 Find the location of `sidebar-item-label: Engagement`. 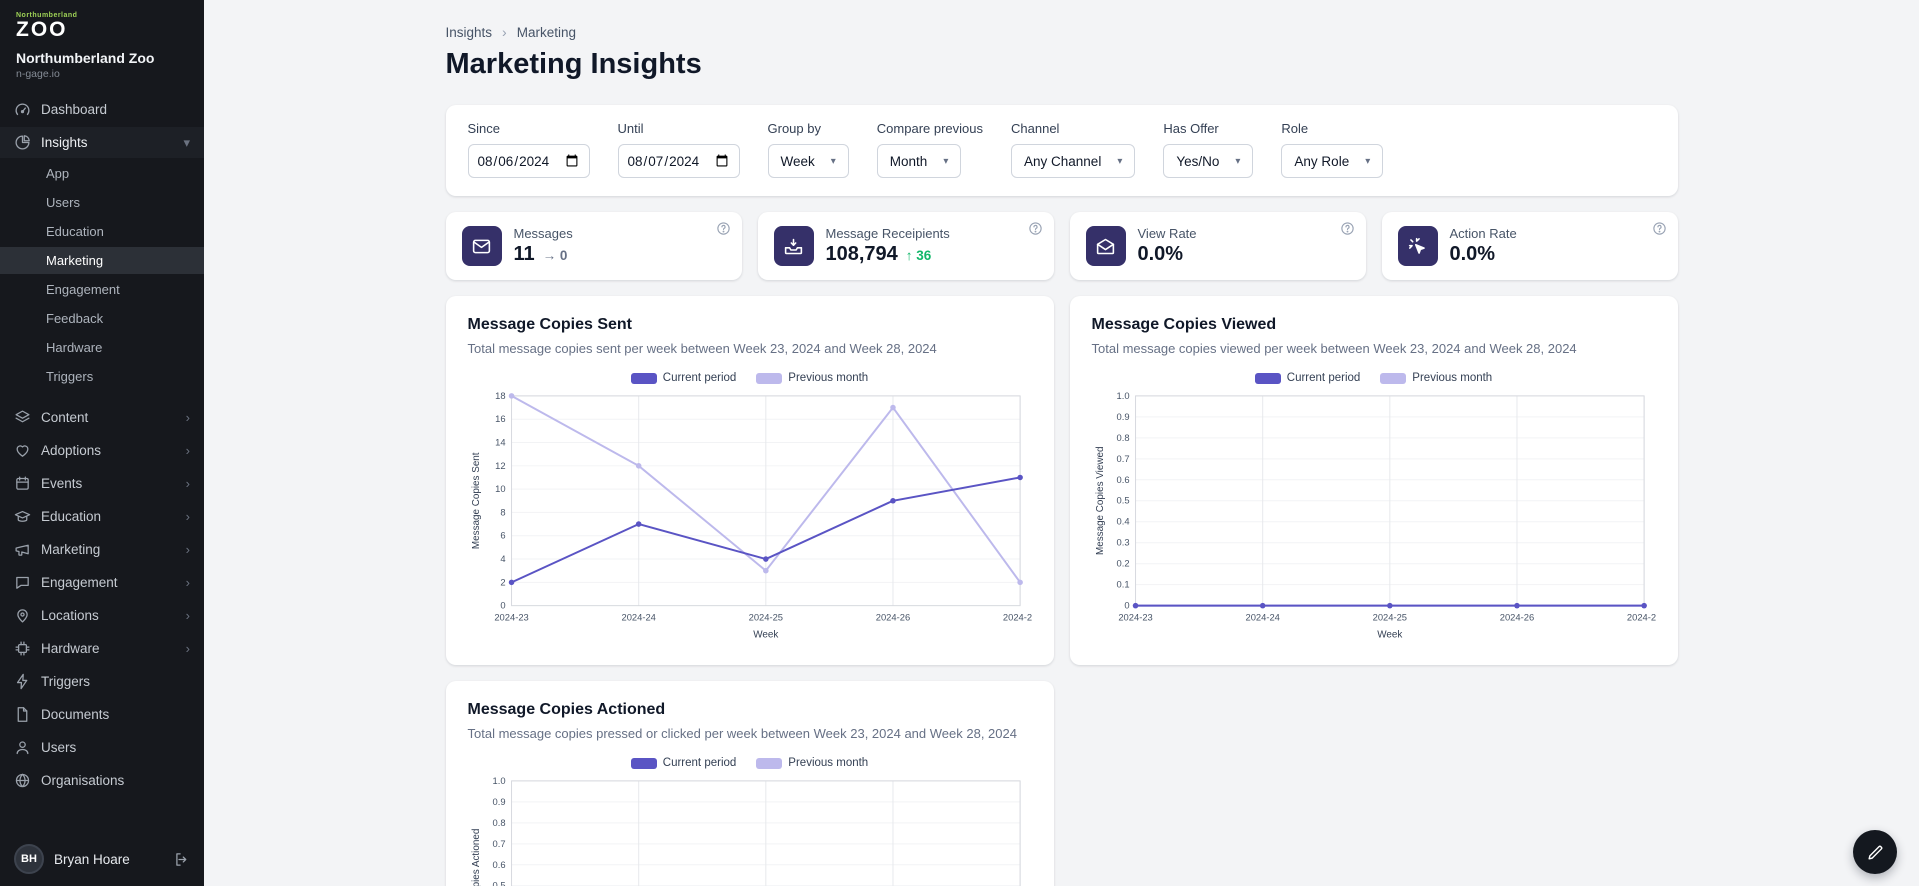

sidebar-item-label: Engagement is located at coordinates (79, 582).